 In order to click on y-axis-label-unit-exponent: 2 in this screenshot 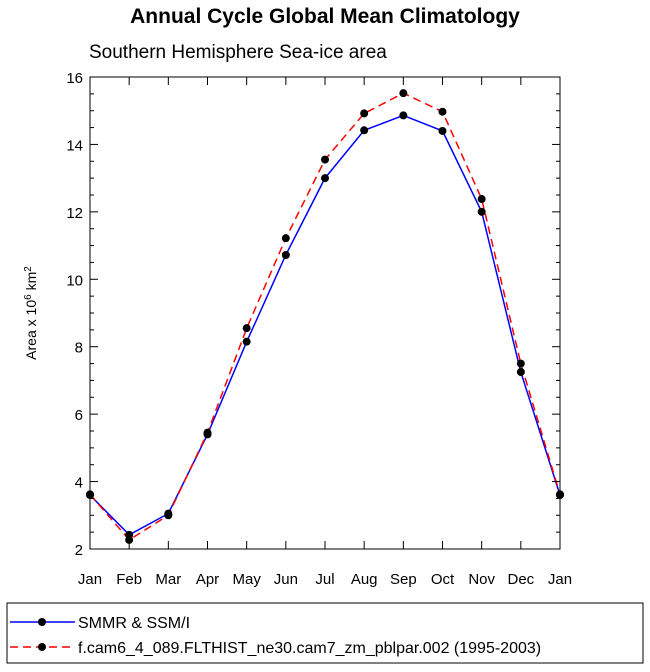, I will do `click(28, 269)`.